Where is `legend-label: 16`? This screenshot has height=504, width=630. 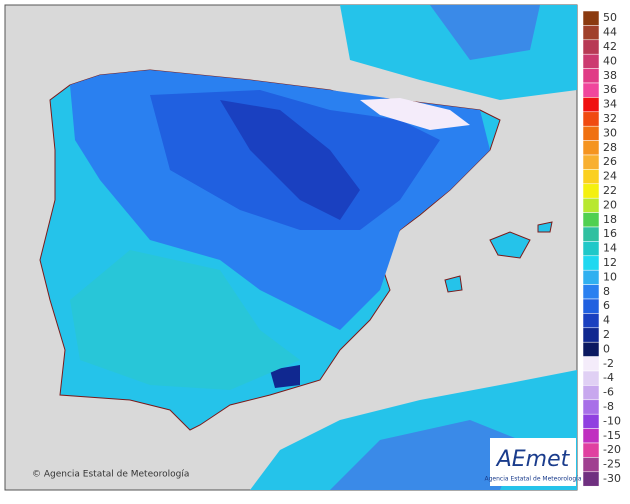
legend-label: 16 is located at coordinates (610, 233).